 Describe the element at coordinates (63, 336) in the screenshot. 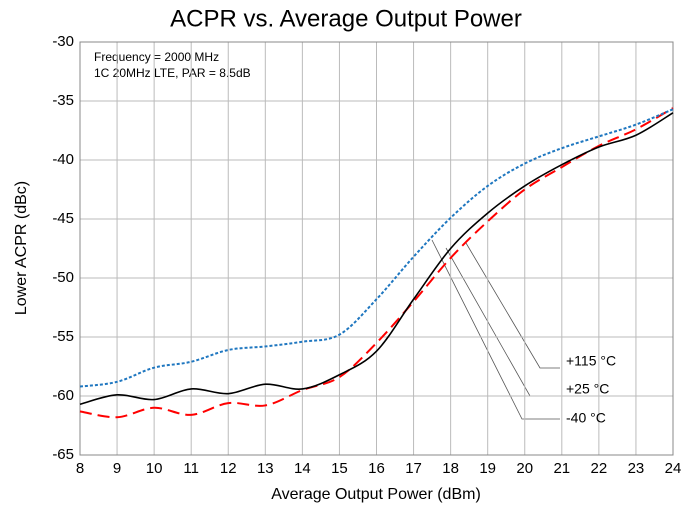

I see `y-tick-label: -55` at that location.